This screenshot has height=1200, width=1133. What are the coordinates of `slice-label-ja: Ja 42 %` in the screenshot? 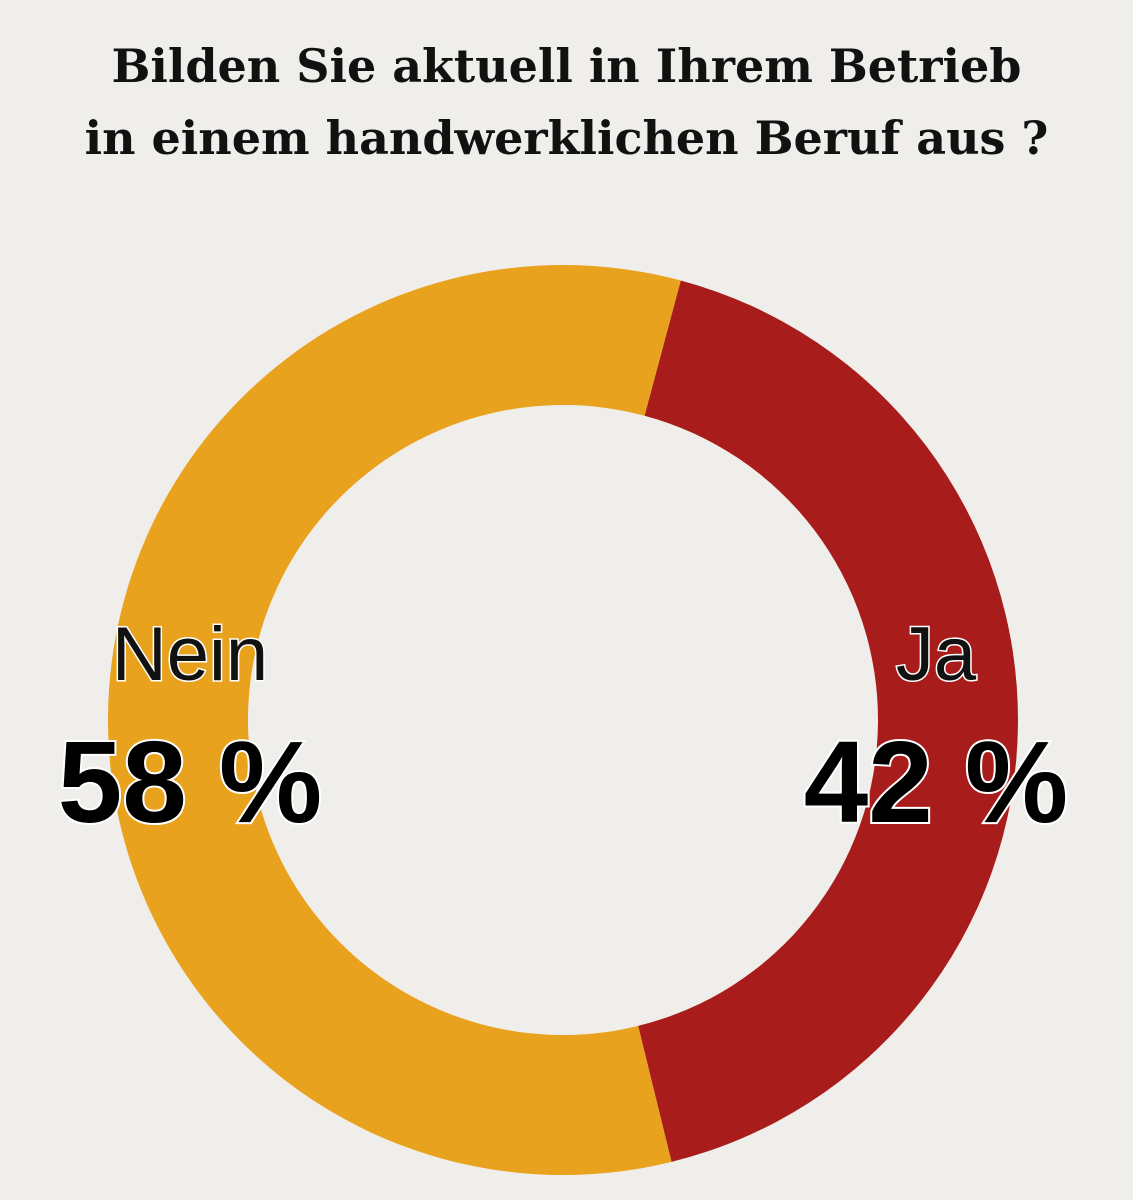 It's located at (936, 730).